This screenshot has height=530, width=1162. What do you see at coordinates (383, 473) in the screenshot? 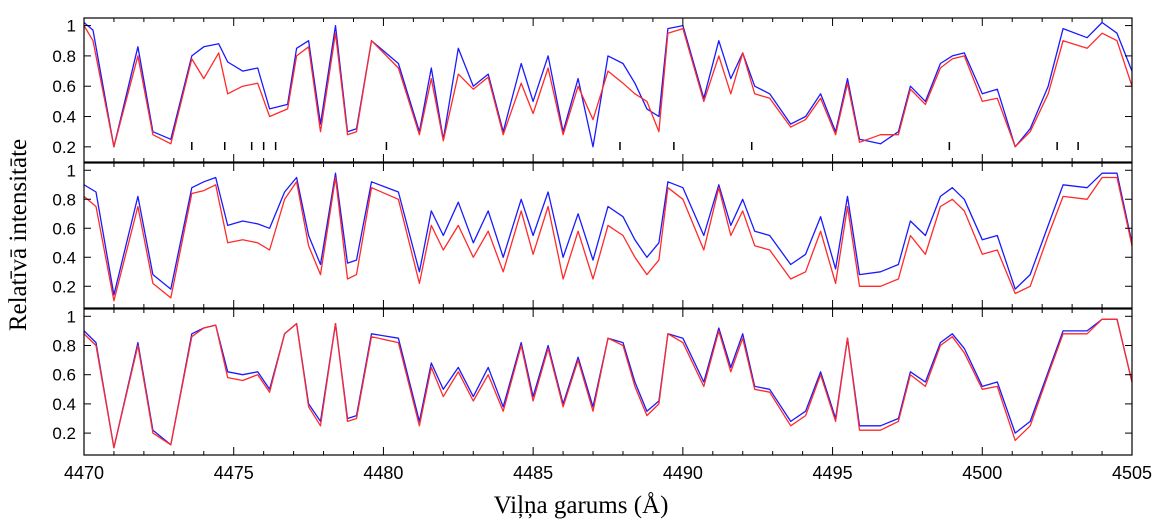
I see `x-tick-label: 4480` at bounding box center [383, 473].